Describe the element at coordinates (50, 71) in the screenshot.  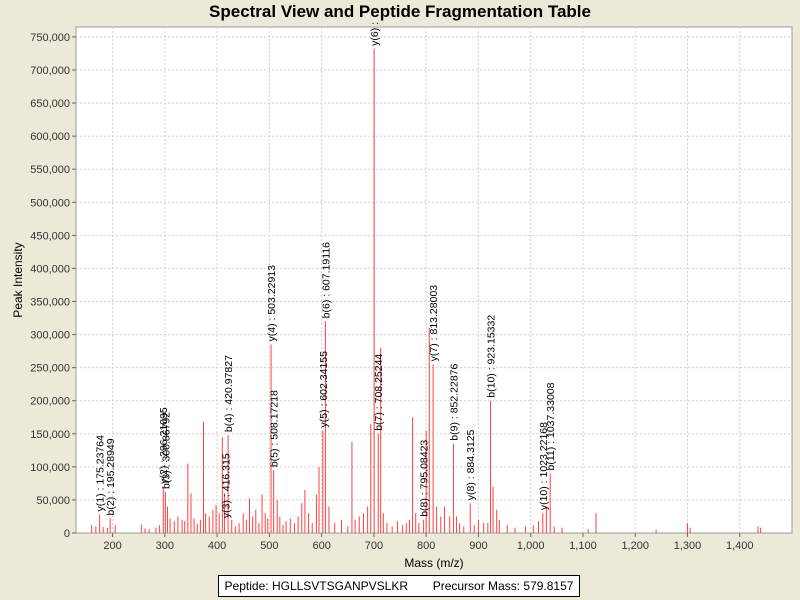
I see `y-tick-label: 700,000` at that location.